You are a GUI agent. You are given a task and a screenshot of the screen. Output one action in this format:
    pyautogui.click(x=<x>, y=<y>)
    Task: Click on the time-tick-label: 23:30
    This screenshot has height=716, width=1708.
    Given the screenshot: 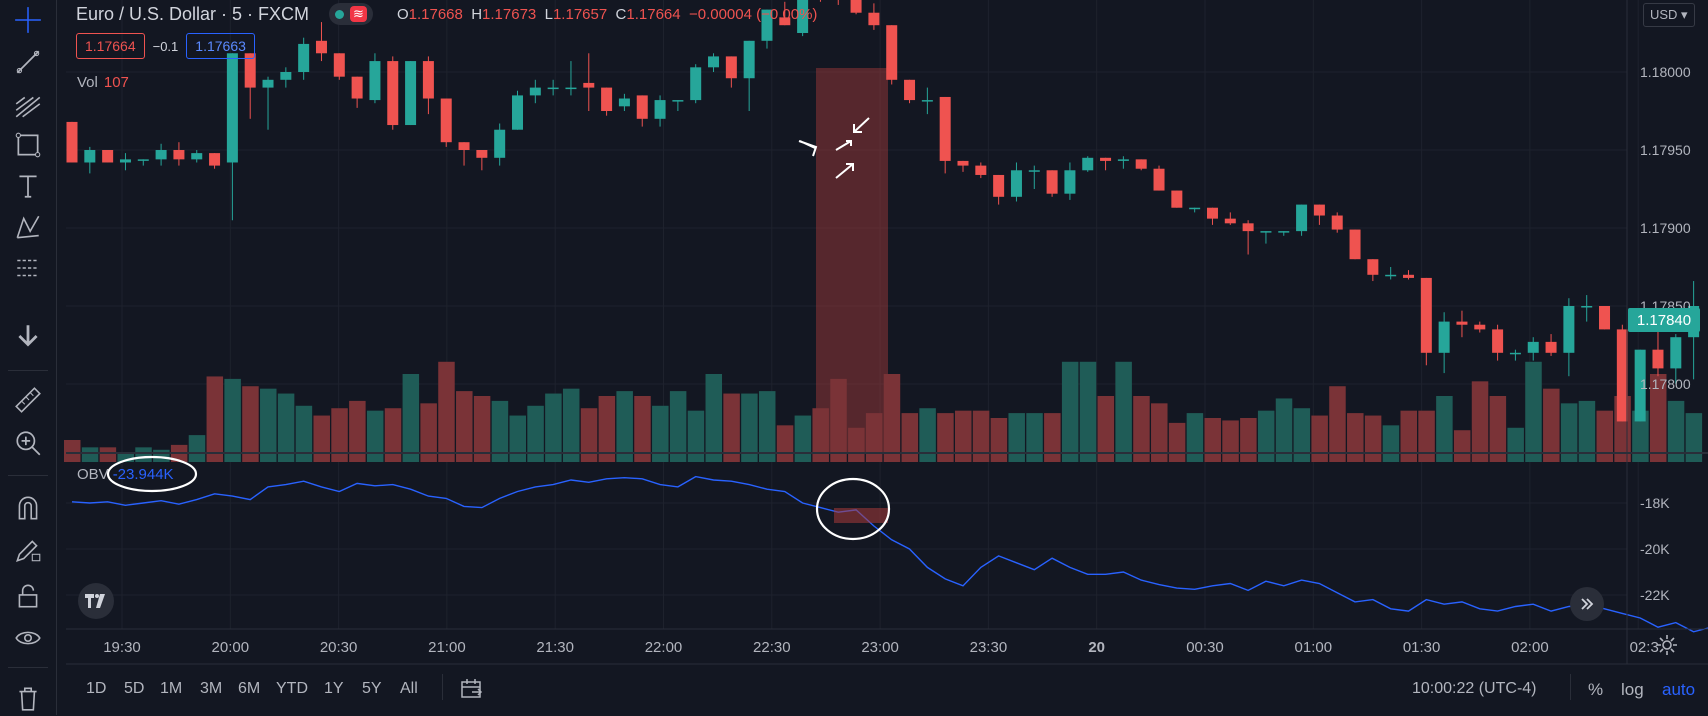 What is the action you would take?
    pyautogui.click(x=989, y=647)
    